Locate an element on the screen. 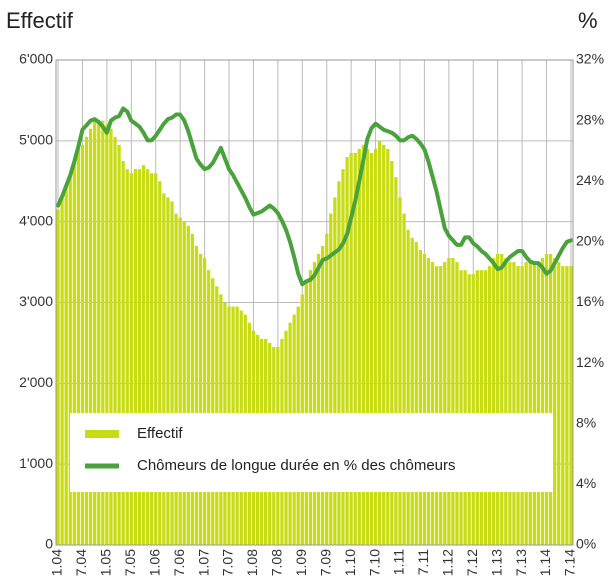 This screenshot has width=616, height=577. x-tick-label: 1.13 is located at coordinates (496, 562).